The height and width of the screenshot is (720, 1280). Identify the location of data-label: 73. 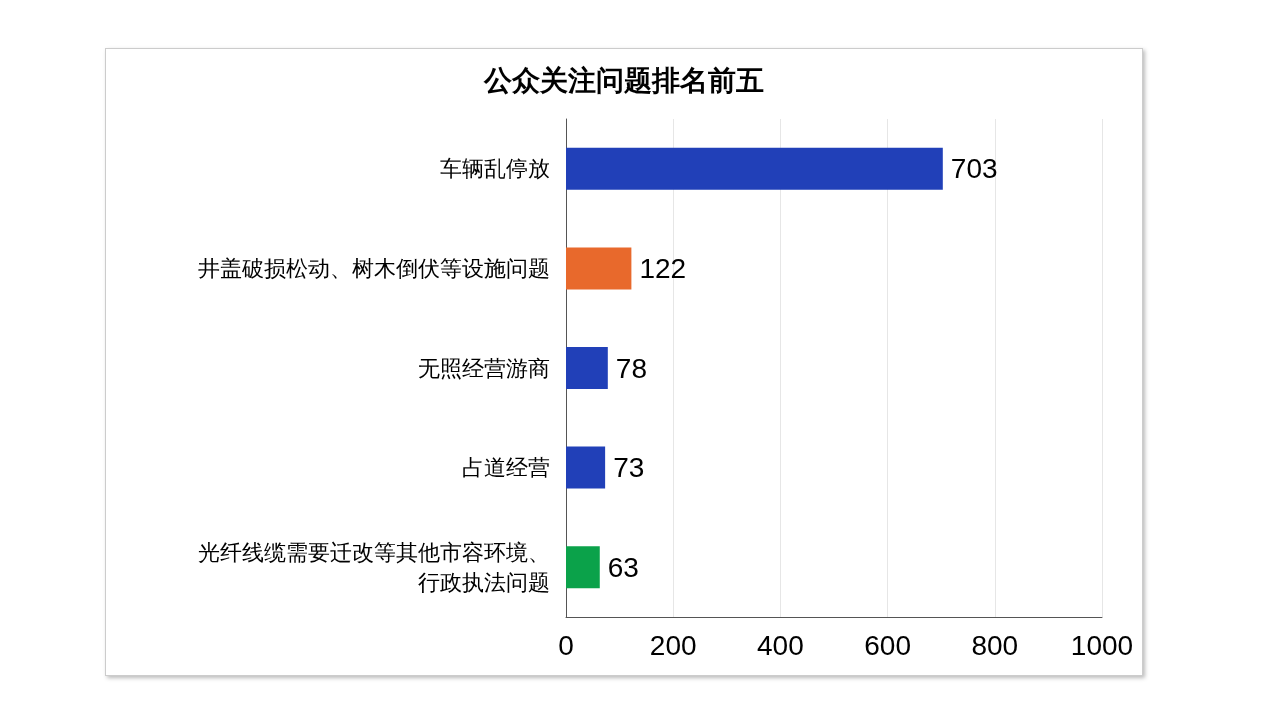
(629, 468).